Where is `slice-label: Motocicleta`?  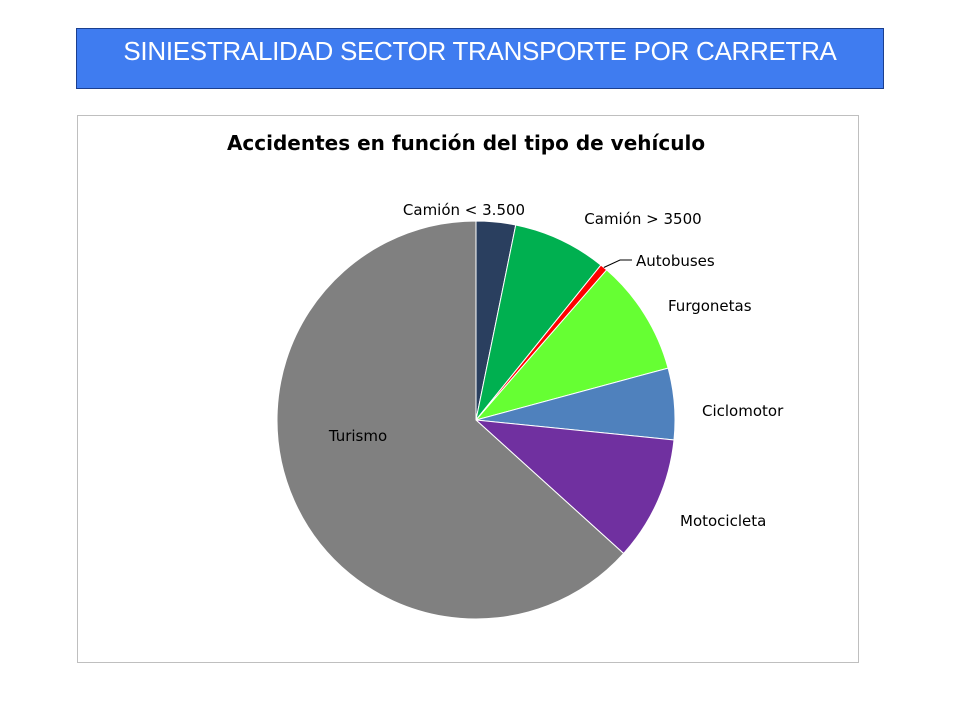
slice-label: Motocicleta is located at coordinates (723, 521).